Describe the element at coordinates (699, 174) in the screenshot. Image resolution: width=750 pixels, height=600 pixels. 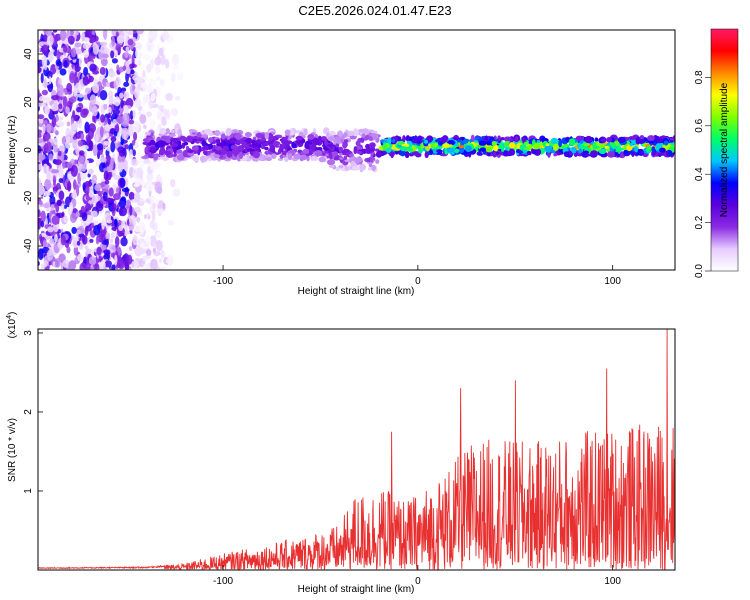
I see `colorbar-tick-label: 0.4` at that location.